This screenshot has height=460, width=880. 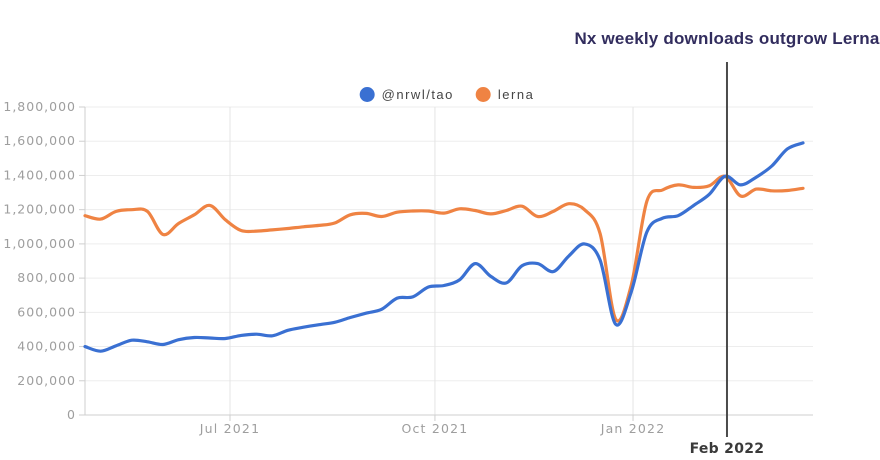 I want to click on legend-label-lerna: lerna, so click(x=516, y=94).